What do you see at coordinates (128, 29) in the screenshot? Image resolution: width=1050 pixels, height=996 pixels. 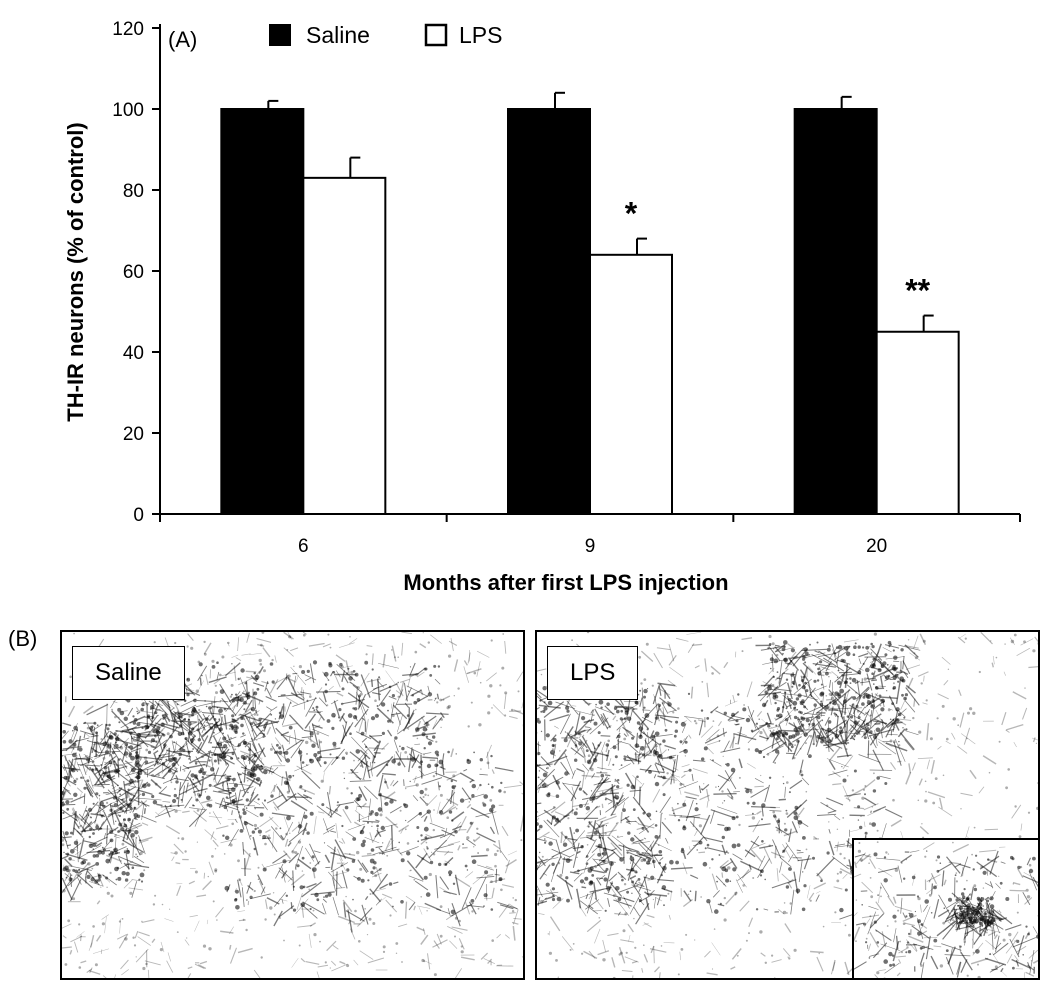 I see `y-tick-label: 120` at bounding box center [128, 29].